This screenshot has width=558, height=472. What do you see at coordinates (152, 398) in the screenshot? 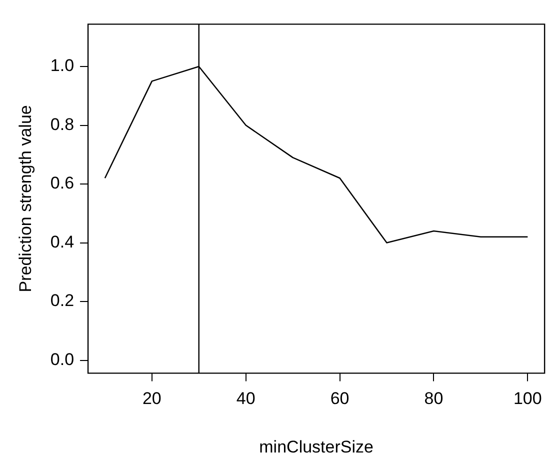
I see `x-tick-label: 20` at bounding box center [152, 398].